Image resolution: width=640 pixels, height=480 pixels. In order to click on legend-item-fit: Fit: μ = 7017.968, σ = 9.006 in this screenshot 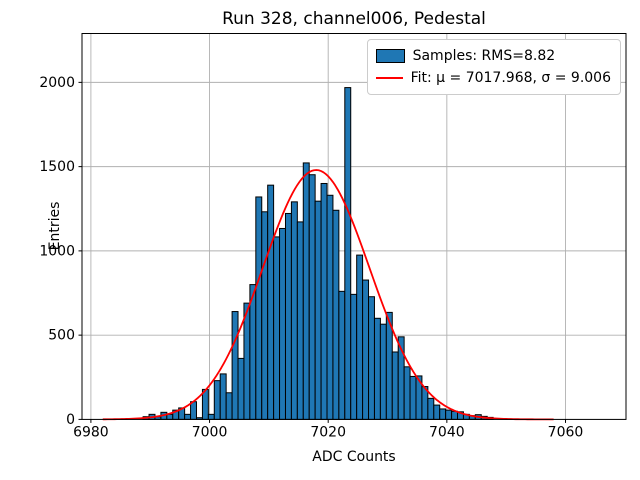, I will do `click(493, 78)`.